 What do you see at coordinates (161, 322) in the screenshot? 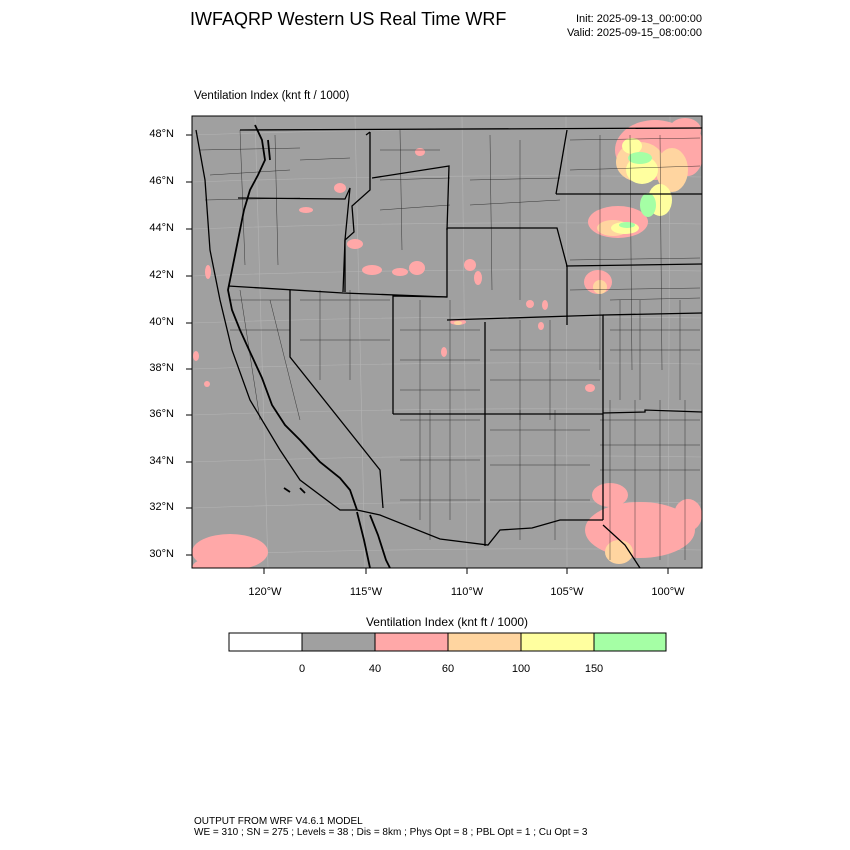
I see `lat-label-40: 40°N` at bounding box center [161, 322].